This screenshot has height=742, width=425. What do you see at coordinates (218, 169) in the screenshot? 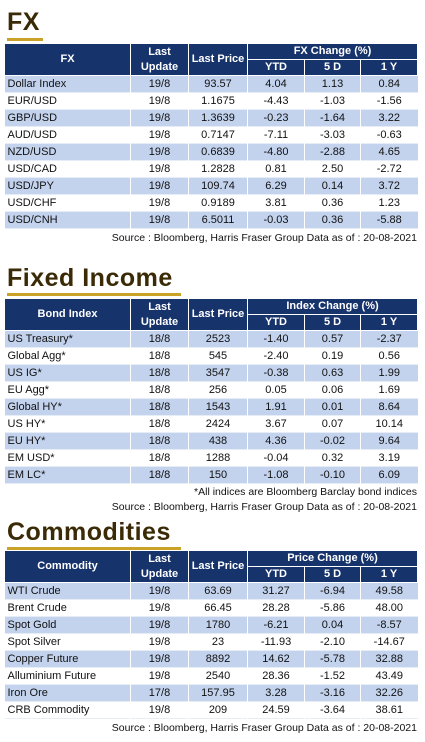
I see `fx-cell-price: 1.2828` at bounding box center [218, 169].